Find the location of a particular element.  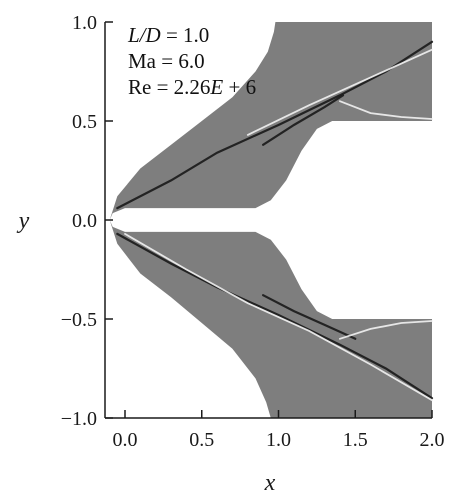

upper-separation-shock is located at coordinates (303, 120).